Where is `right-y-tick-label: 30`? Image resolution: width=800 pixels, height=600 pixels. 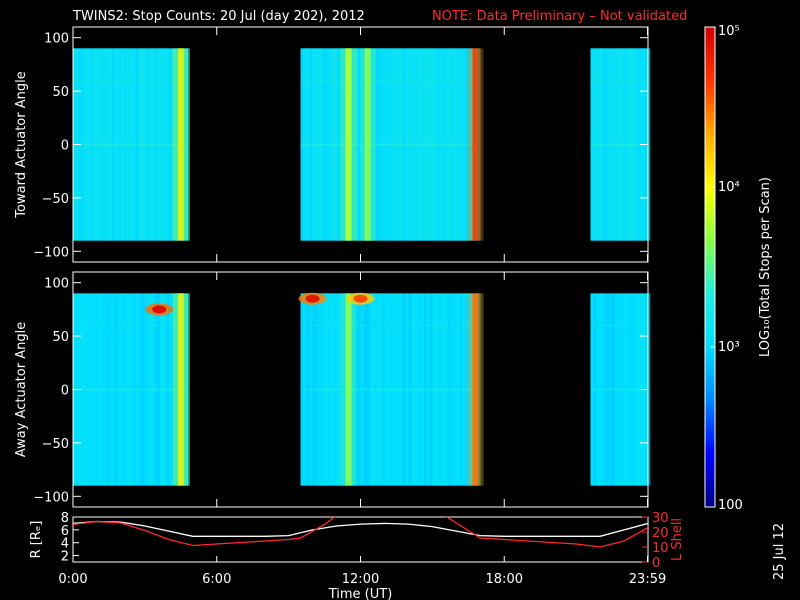 right-y-tick-label: 30 is located at coordinates (660, 518).